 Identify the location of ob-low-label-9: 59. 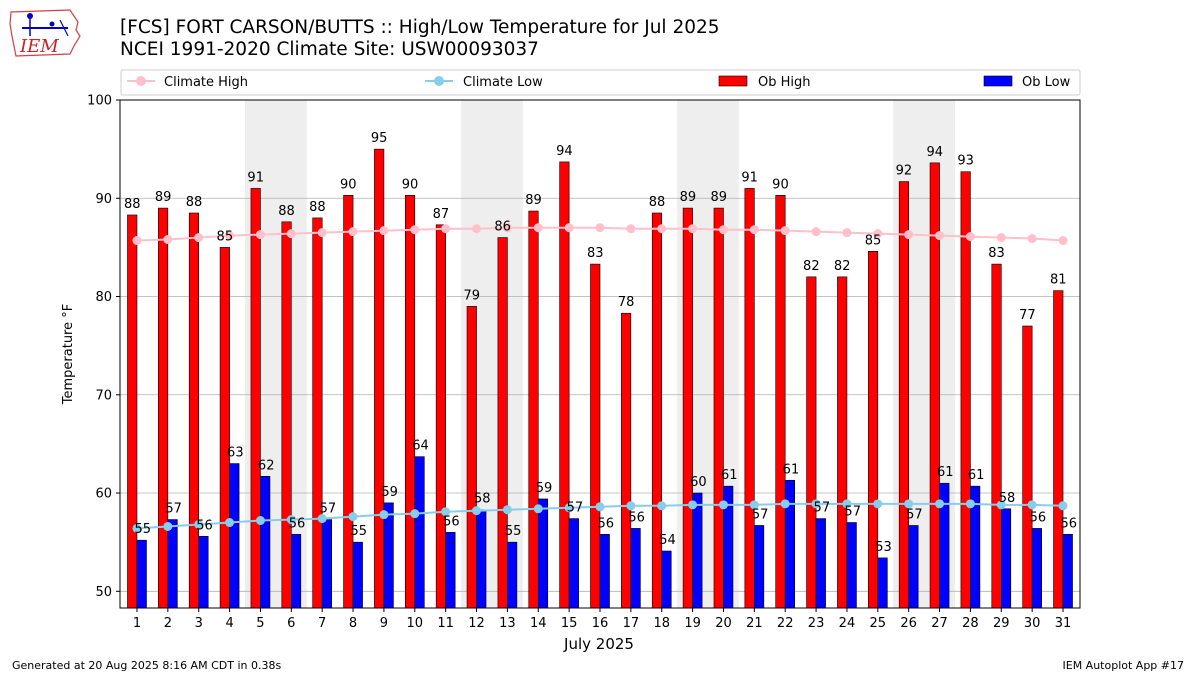
(389, 492).